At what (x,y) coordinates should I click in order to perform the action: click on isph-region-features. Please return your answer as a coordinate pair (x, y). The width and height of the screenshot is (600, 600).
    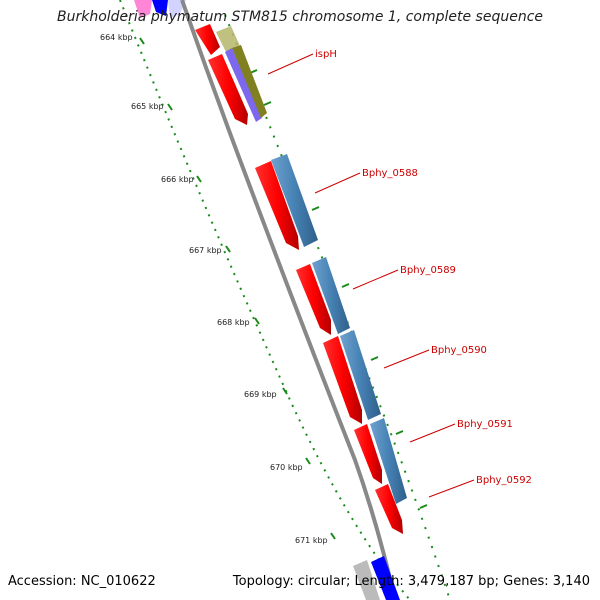
    Looking at the image, I should click on (231, 74).